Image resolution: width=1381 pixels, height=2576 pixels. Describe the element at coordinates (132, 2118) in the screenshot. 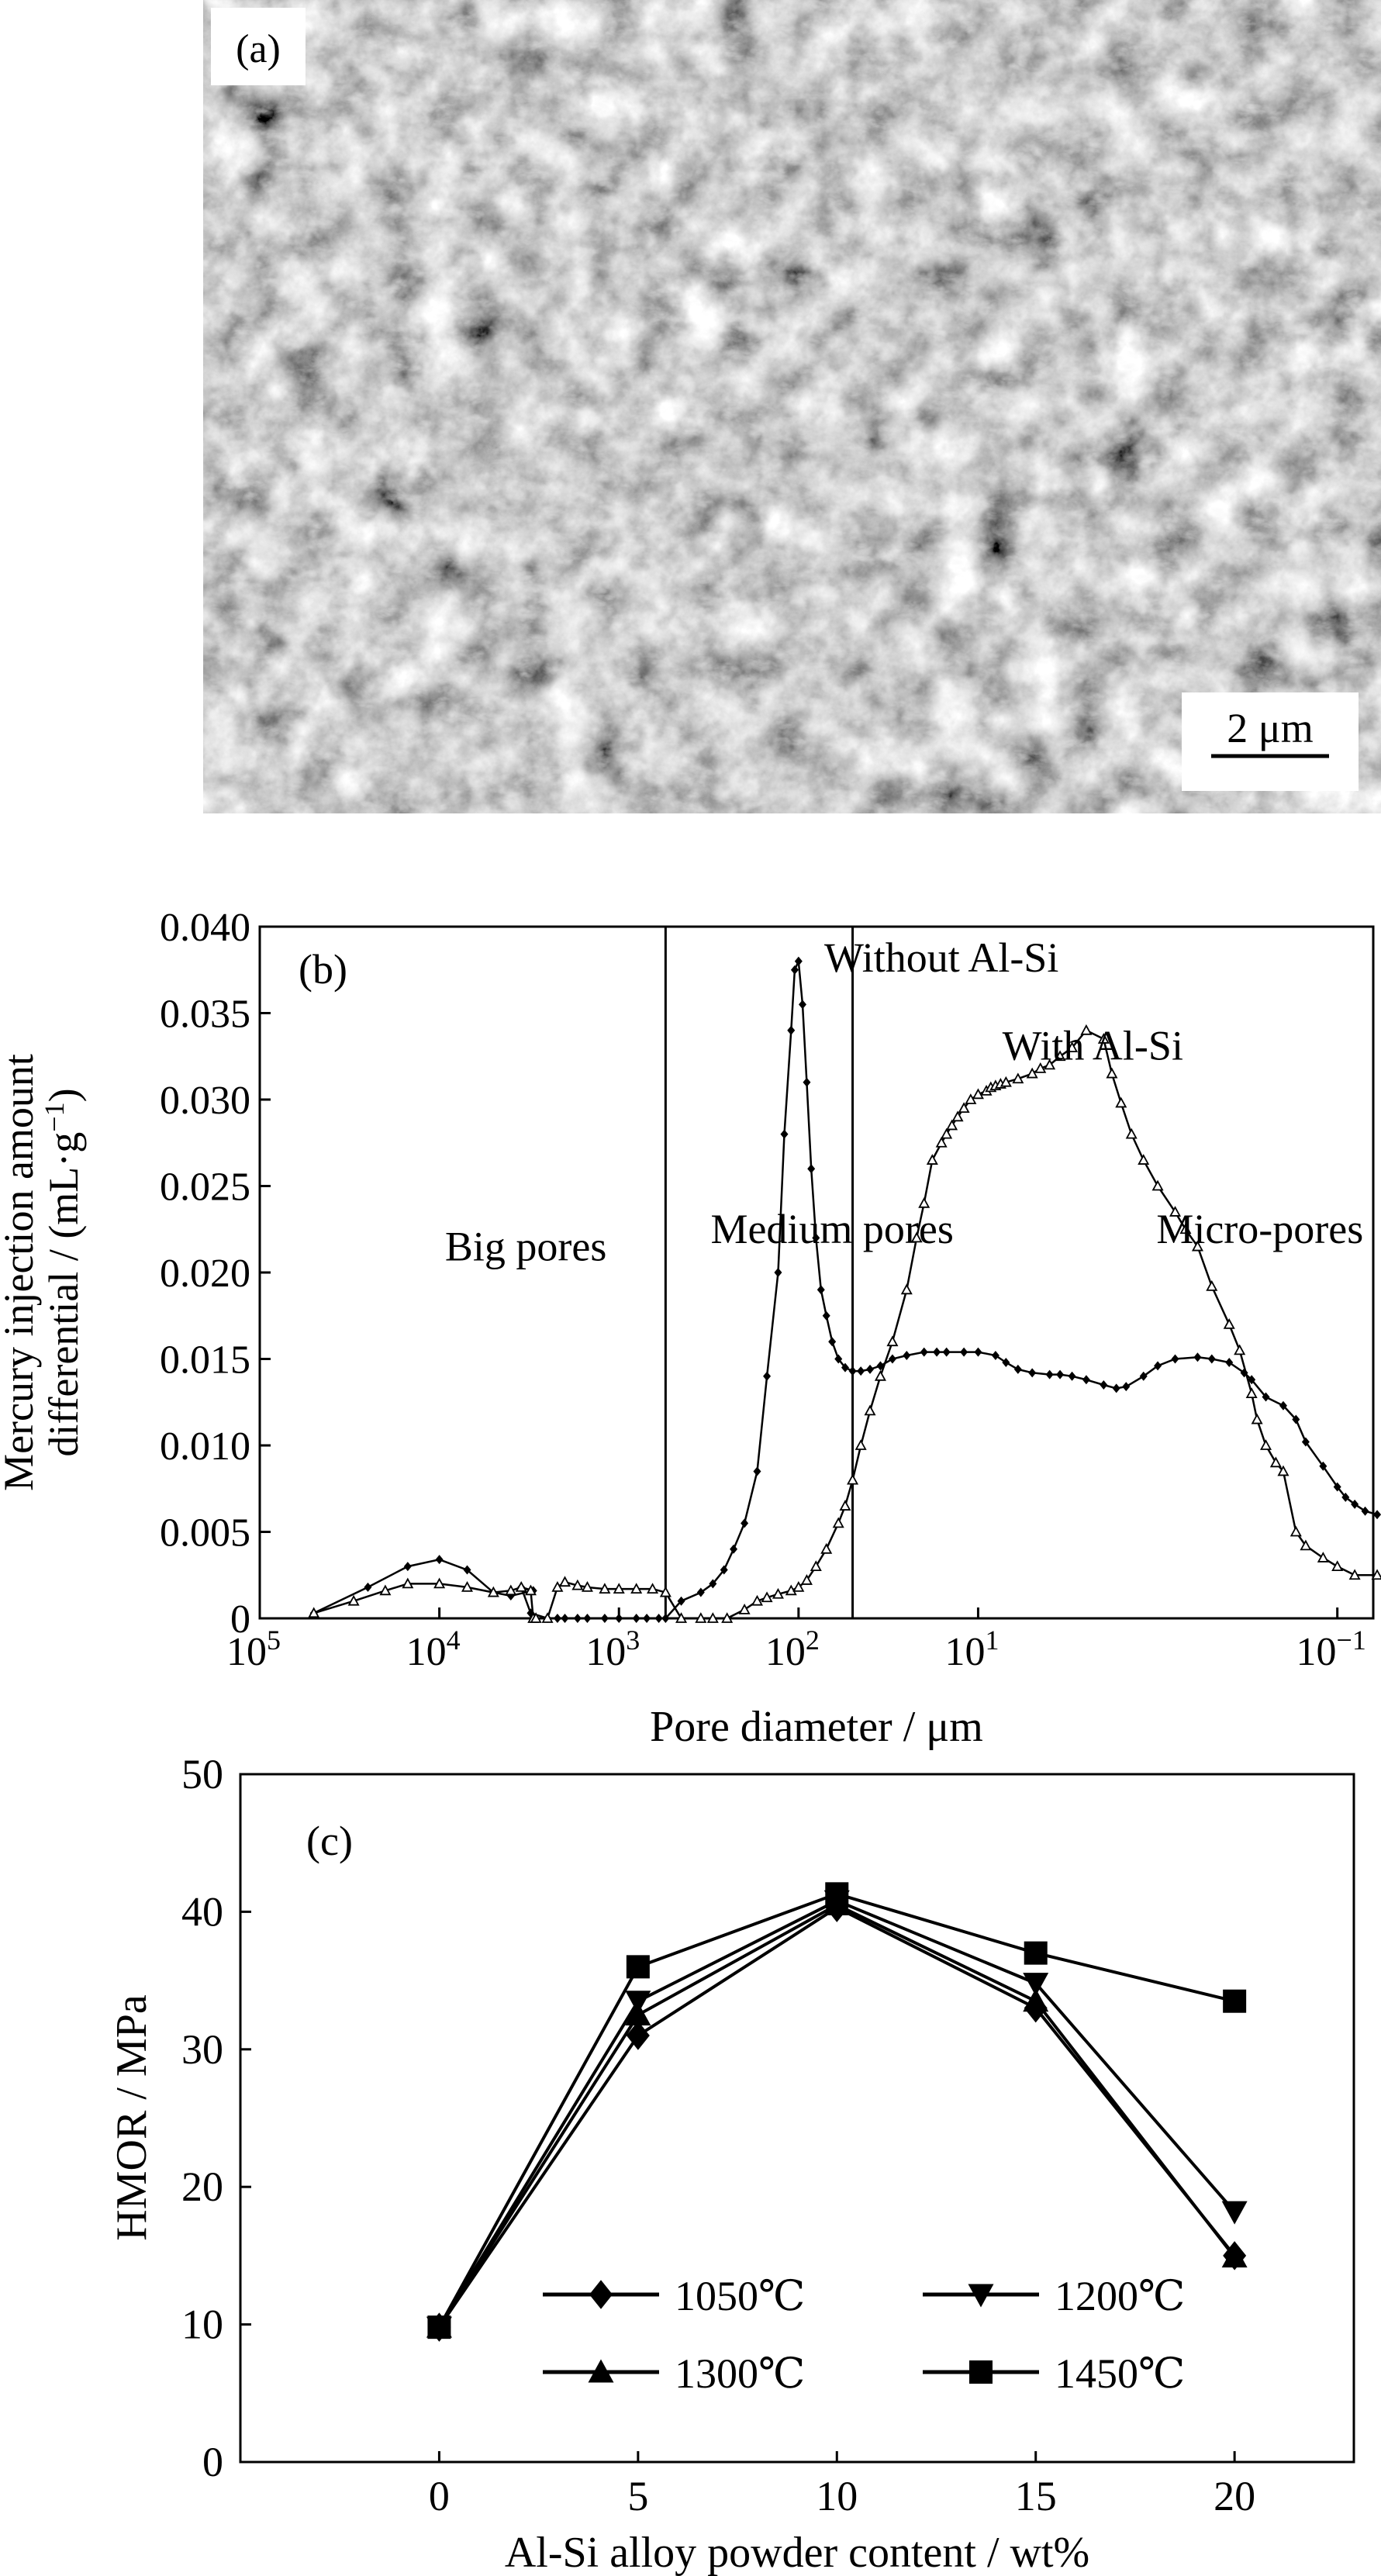

I see `chart-c-y-axis-title: HMOR / MPa` at that location.